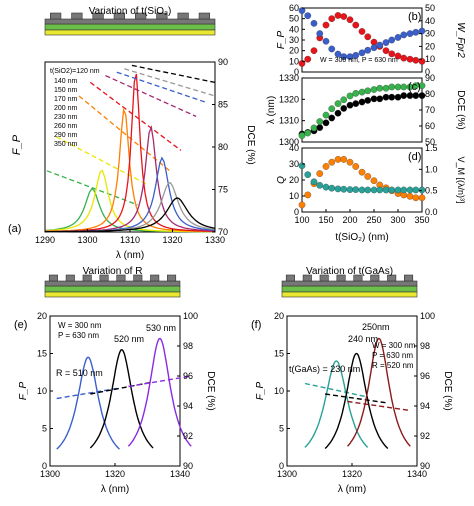  I want to click on legend-entry: 170 nm, so click(66, 99).